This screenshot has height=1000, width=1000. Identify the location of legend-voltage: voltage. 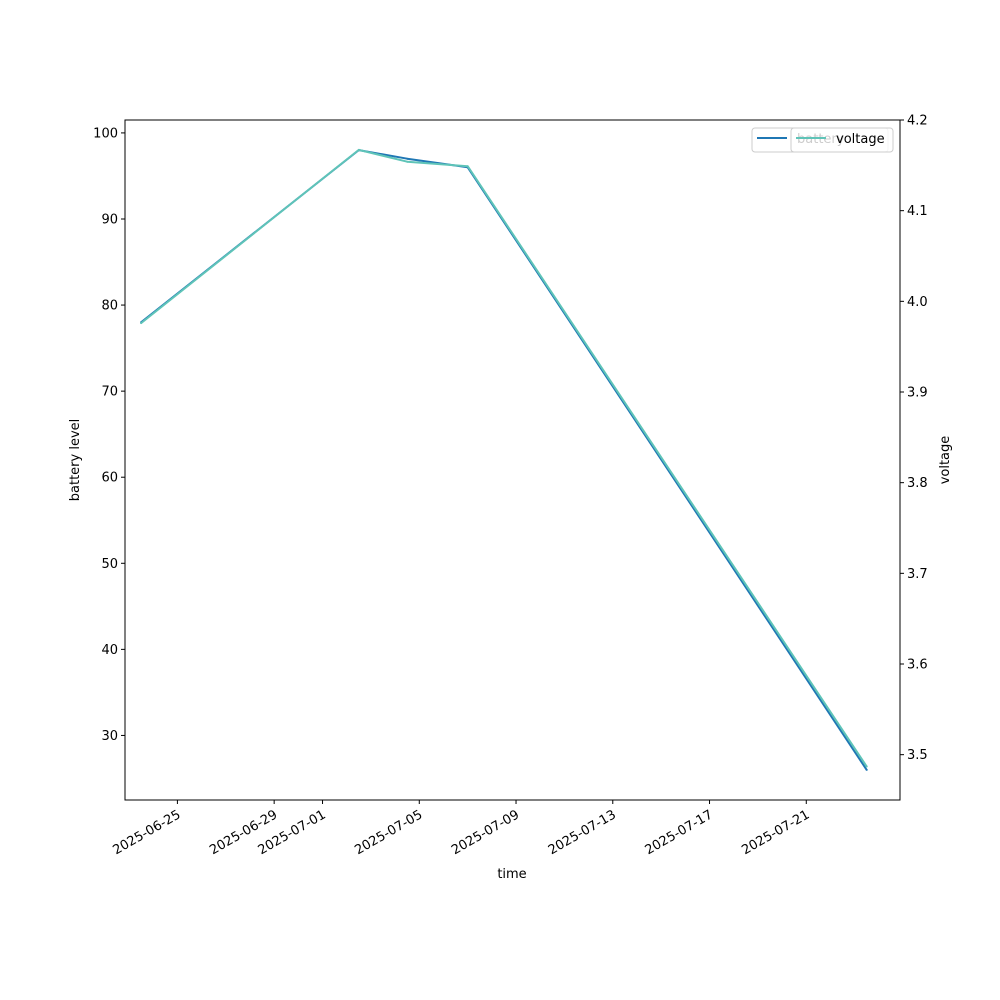
(842, 140).